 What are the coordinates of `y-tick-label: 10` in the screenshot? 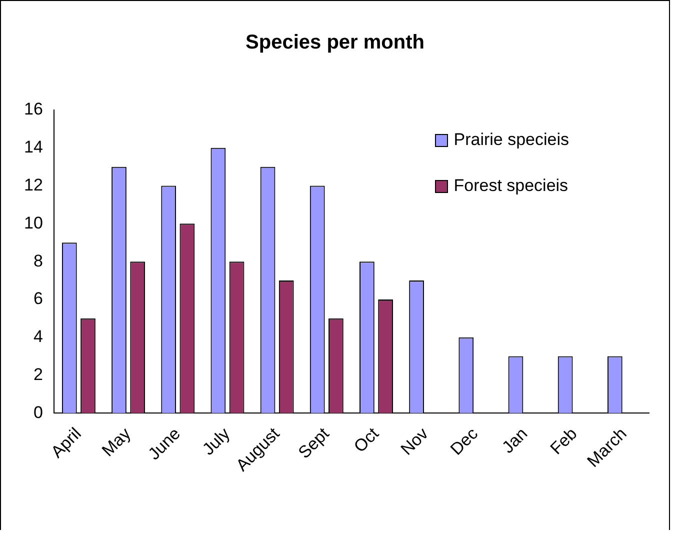 It's located at (33, 222).